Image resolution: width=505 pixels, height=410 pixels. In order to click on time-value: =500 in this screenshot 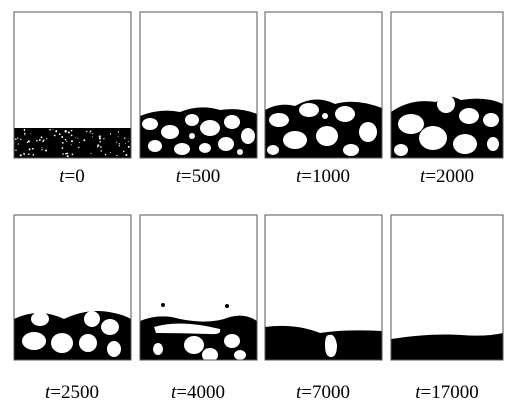, I will do `click(200, 176)`.